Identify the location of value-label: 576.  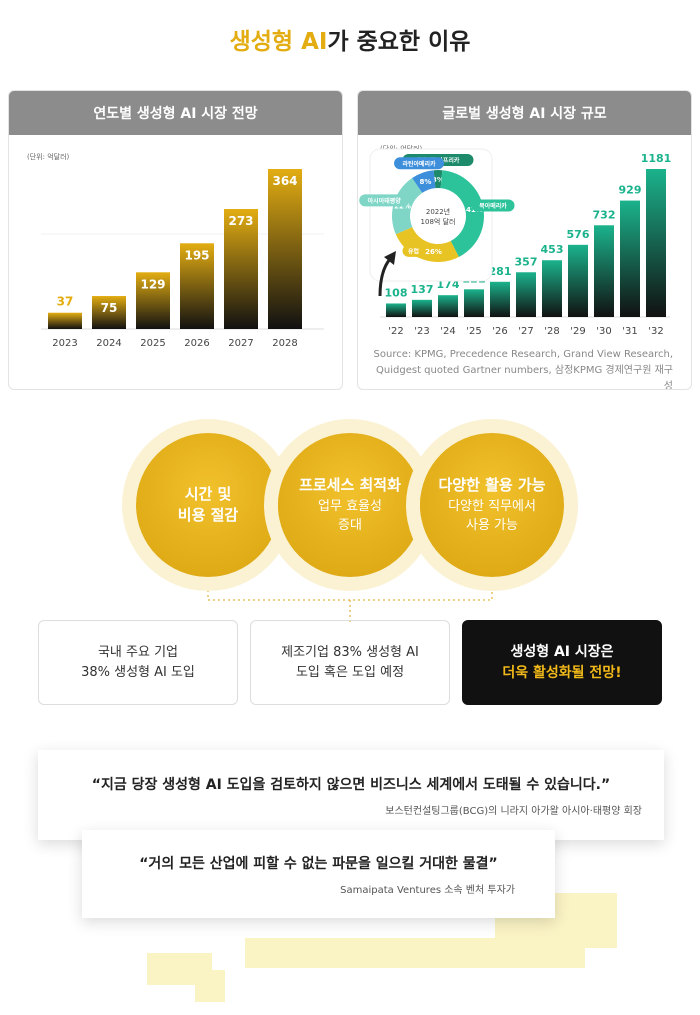
(578, 234).